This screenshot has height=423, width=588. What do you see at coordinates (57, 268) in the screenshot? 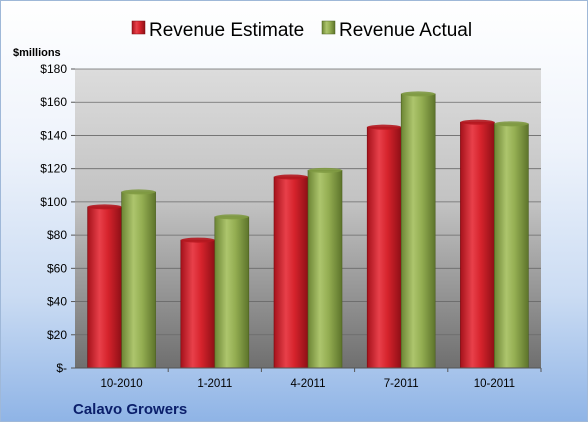
I see `y-tick-label: $60` at bounding box center [57, 268].